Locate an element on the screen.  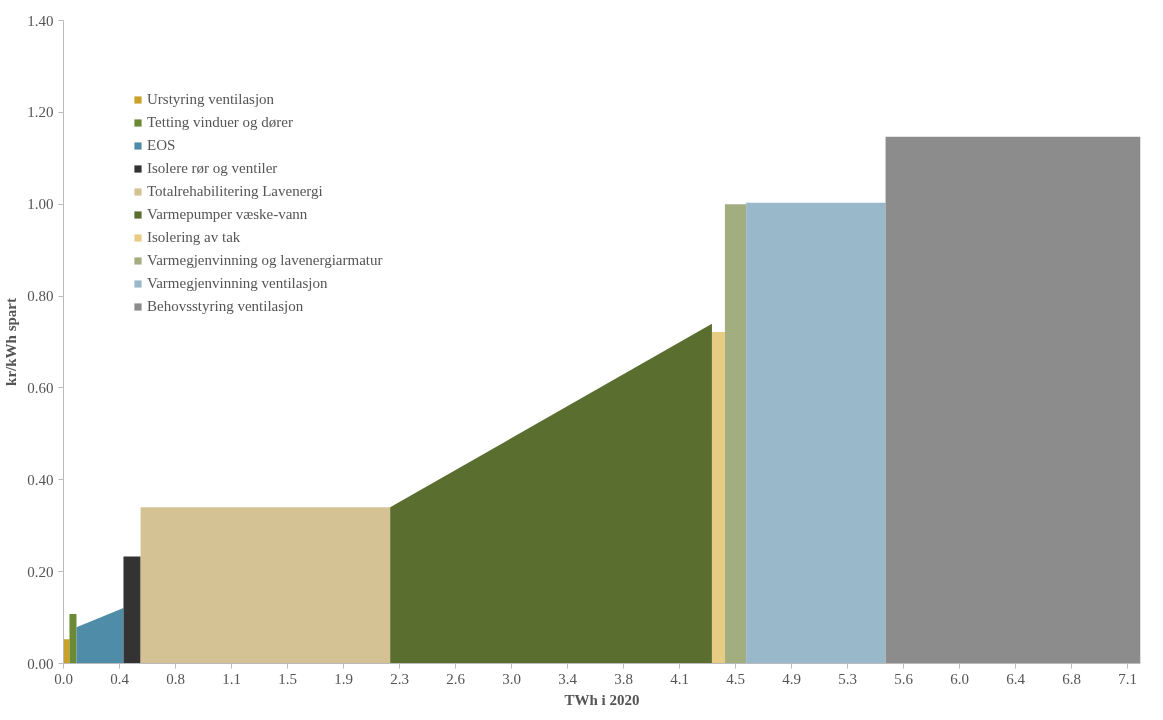
y-tick-label: 0.60 is located at coordinates (40, 387).